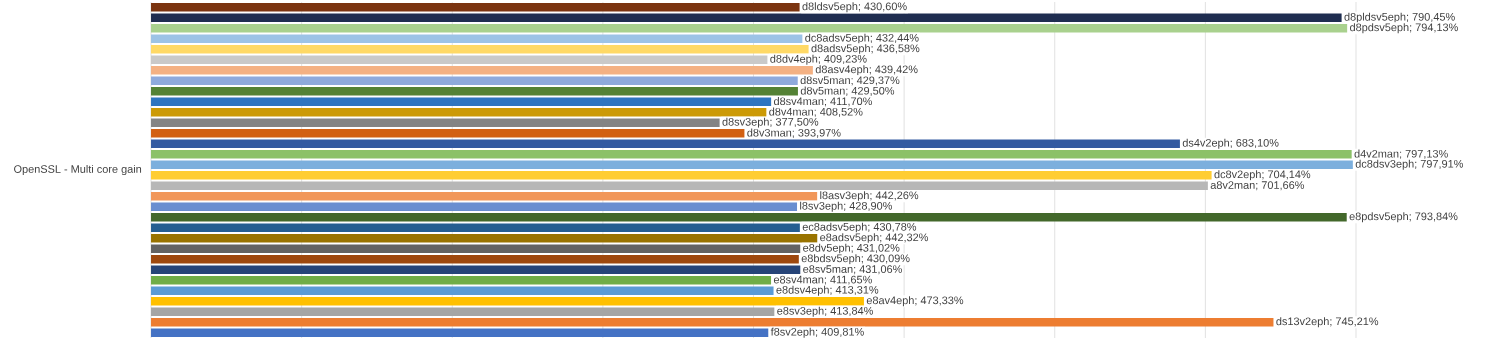 The width and height of the screenshot is (1485, 346). Describe the element at coordinates (855, 259) in the screenshot. I see `data-label: e8bdsv5eph; 430,09%` at that location.